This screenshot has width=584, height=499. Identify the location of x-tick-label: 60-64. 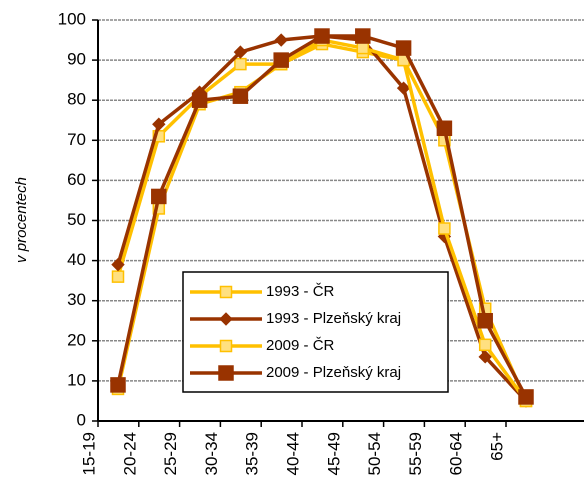
(456, 453).